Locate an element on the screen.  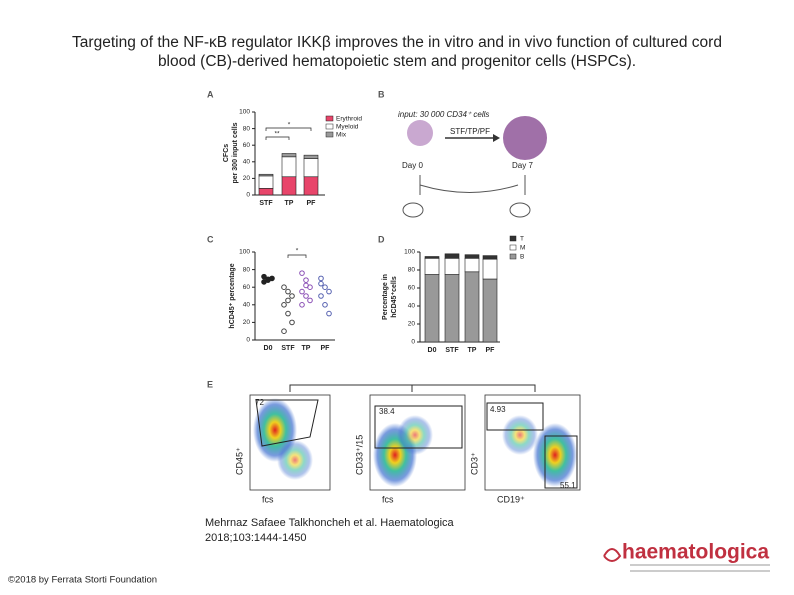
legend-label: T is located at coordinates (522, 239).